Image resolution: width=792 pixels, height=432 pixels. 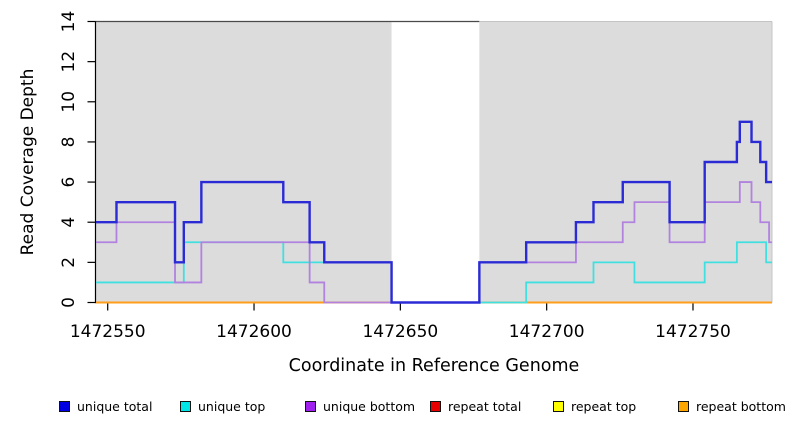 I want to click on y-tick-label: 8, so click(x=69, y=142).